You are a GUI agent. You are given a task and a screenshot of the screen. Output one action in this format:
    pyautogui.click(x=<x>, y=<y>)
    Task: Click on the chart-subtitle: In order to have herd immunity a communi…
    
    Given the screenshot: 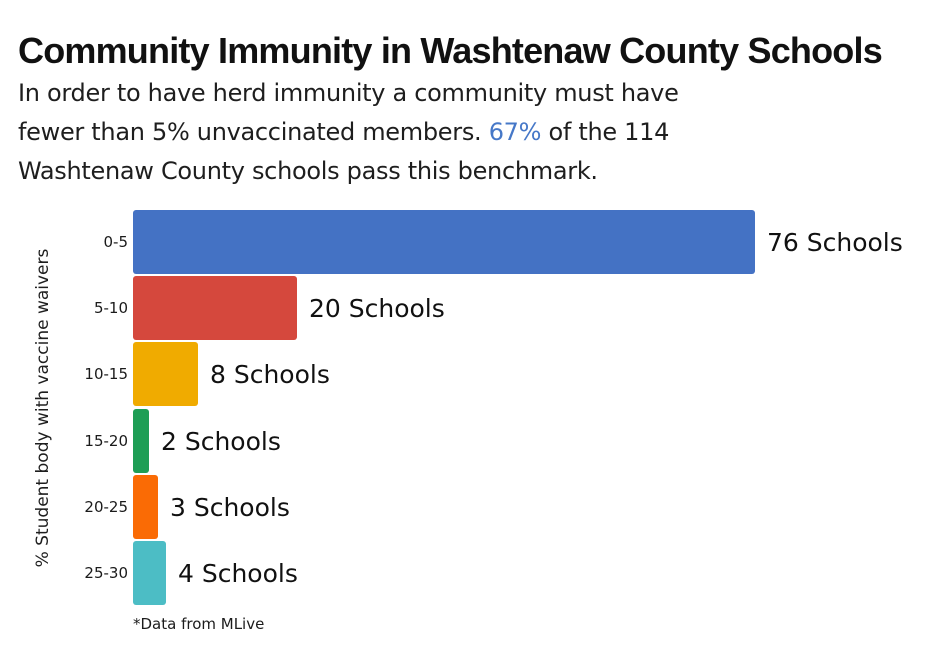 What is the action you would take?
    pyautogui.click(x=348, y=132)
    